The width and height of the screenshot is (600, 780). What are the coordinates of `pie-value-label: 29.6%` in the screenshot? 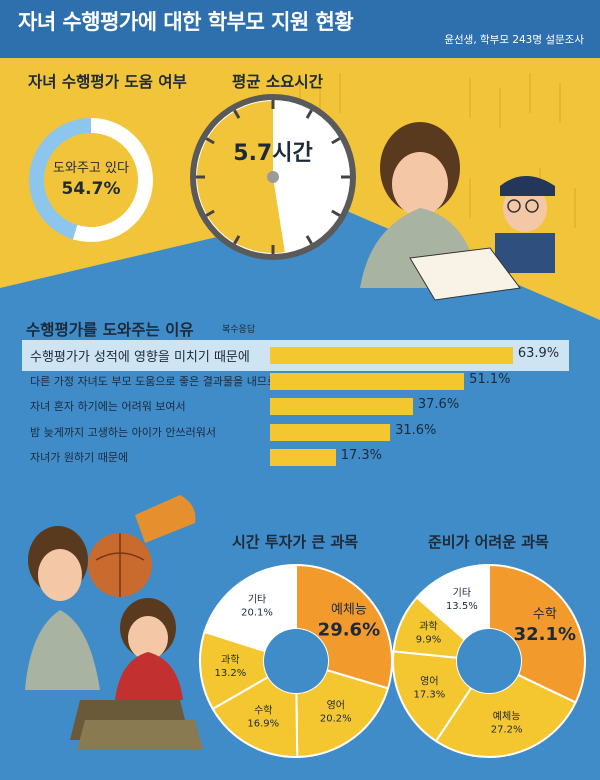 It's located at (349, 630).